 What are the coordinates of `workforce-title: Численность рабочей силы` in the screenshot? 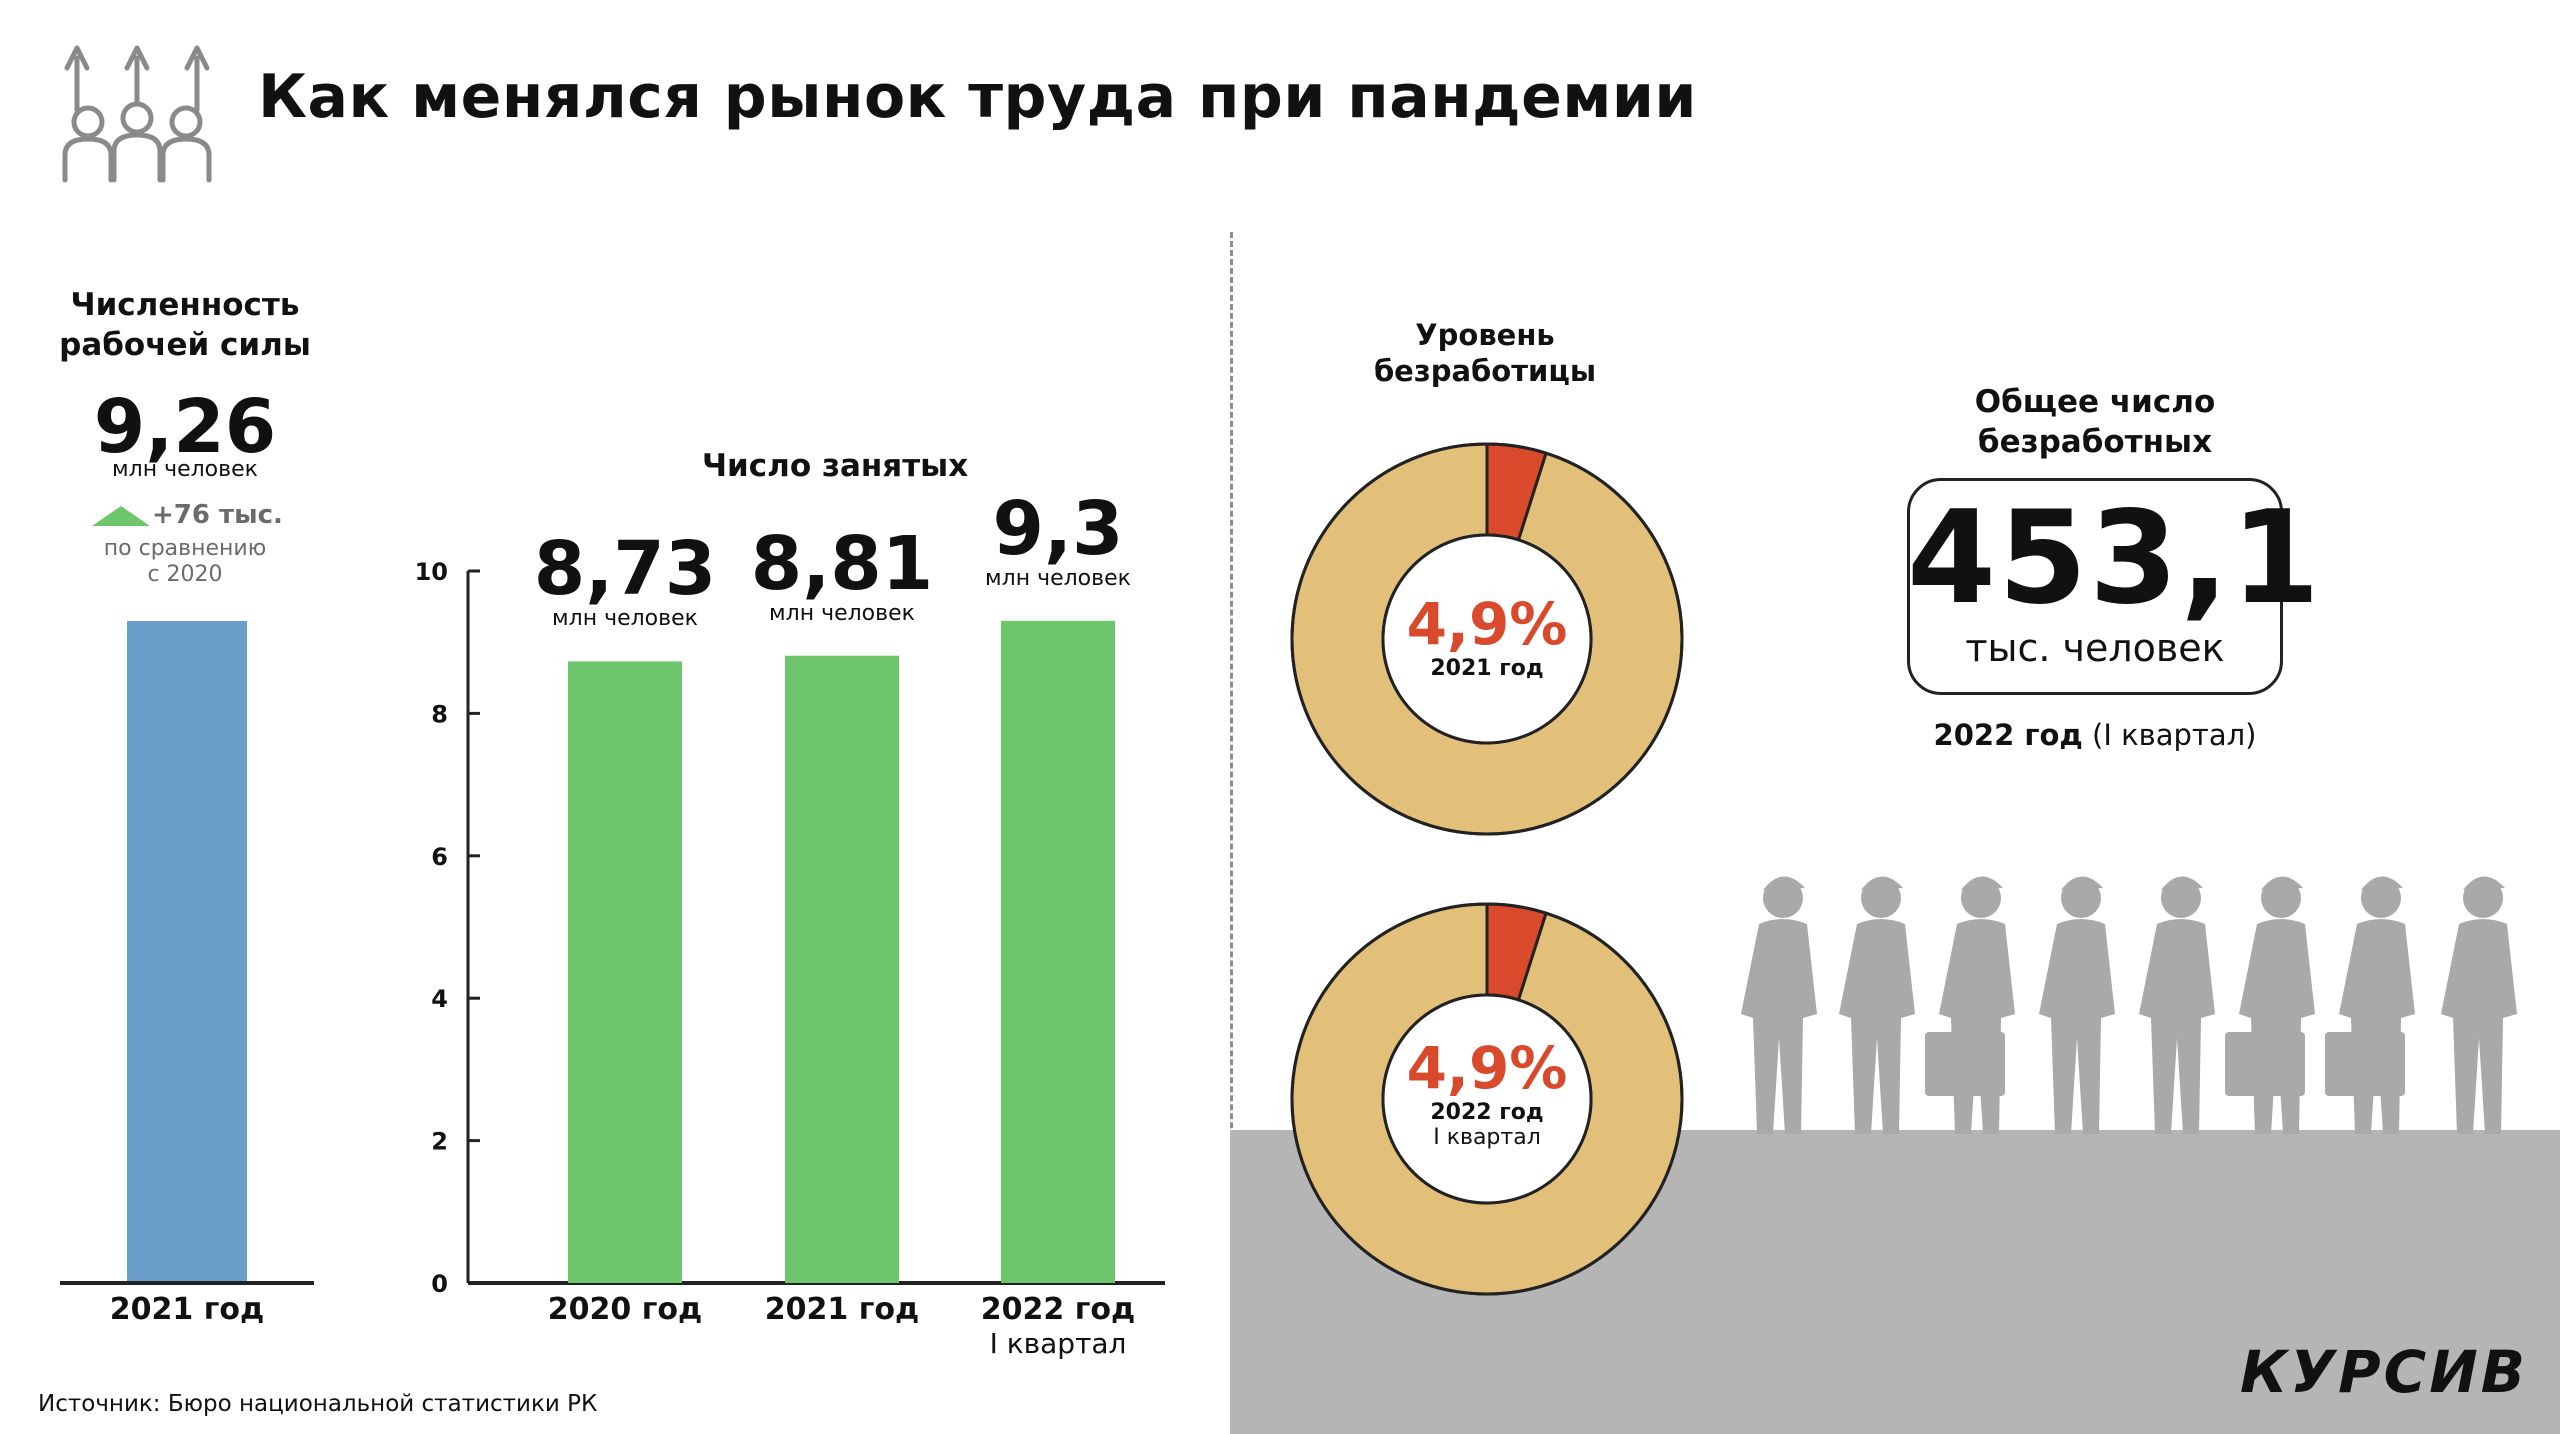 It's located at (185, 325).